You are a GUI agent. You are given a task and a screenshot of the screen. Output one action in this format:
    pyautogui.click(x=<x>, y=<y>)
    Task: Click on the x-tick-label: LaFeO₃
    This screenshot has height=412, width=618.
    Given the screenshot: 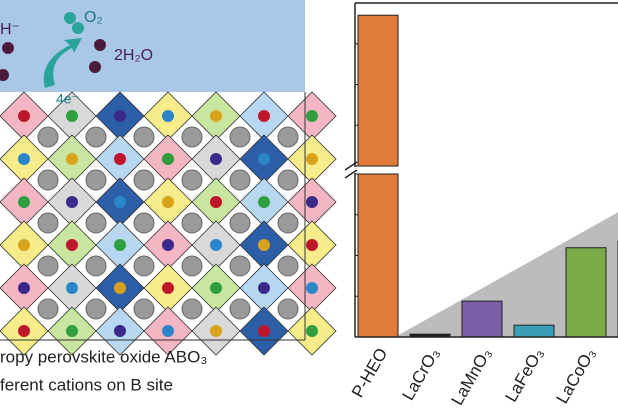 What is the action you would take?
    pyautogui.click(x=524, y=375)
    